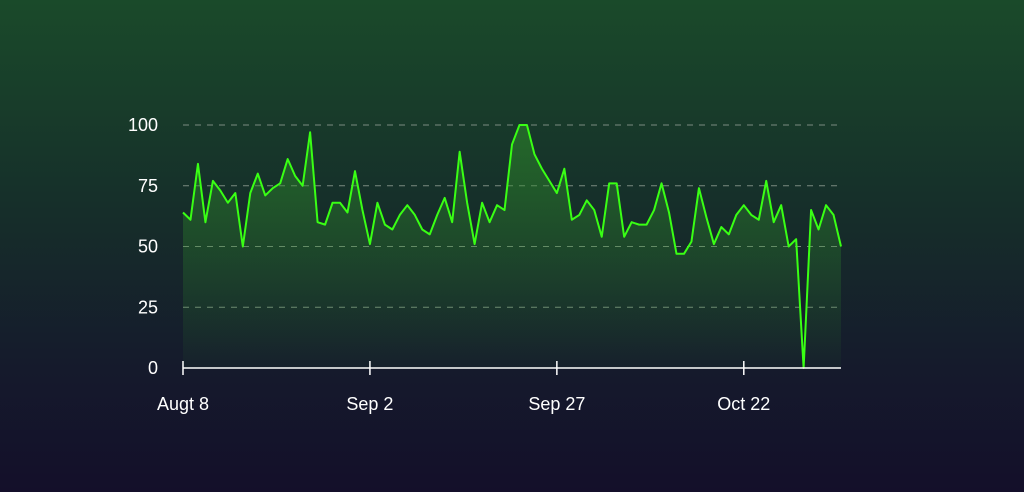 The width and height of the screenshot is (1024, 492). Describe the element at coordinates (153, 368) in the screenshot. I see `y-tick-label: 0` at that location.